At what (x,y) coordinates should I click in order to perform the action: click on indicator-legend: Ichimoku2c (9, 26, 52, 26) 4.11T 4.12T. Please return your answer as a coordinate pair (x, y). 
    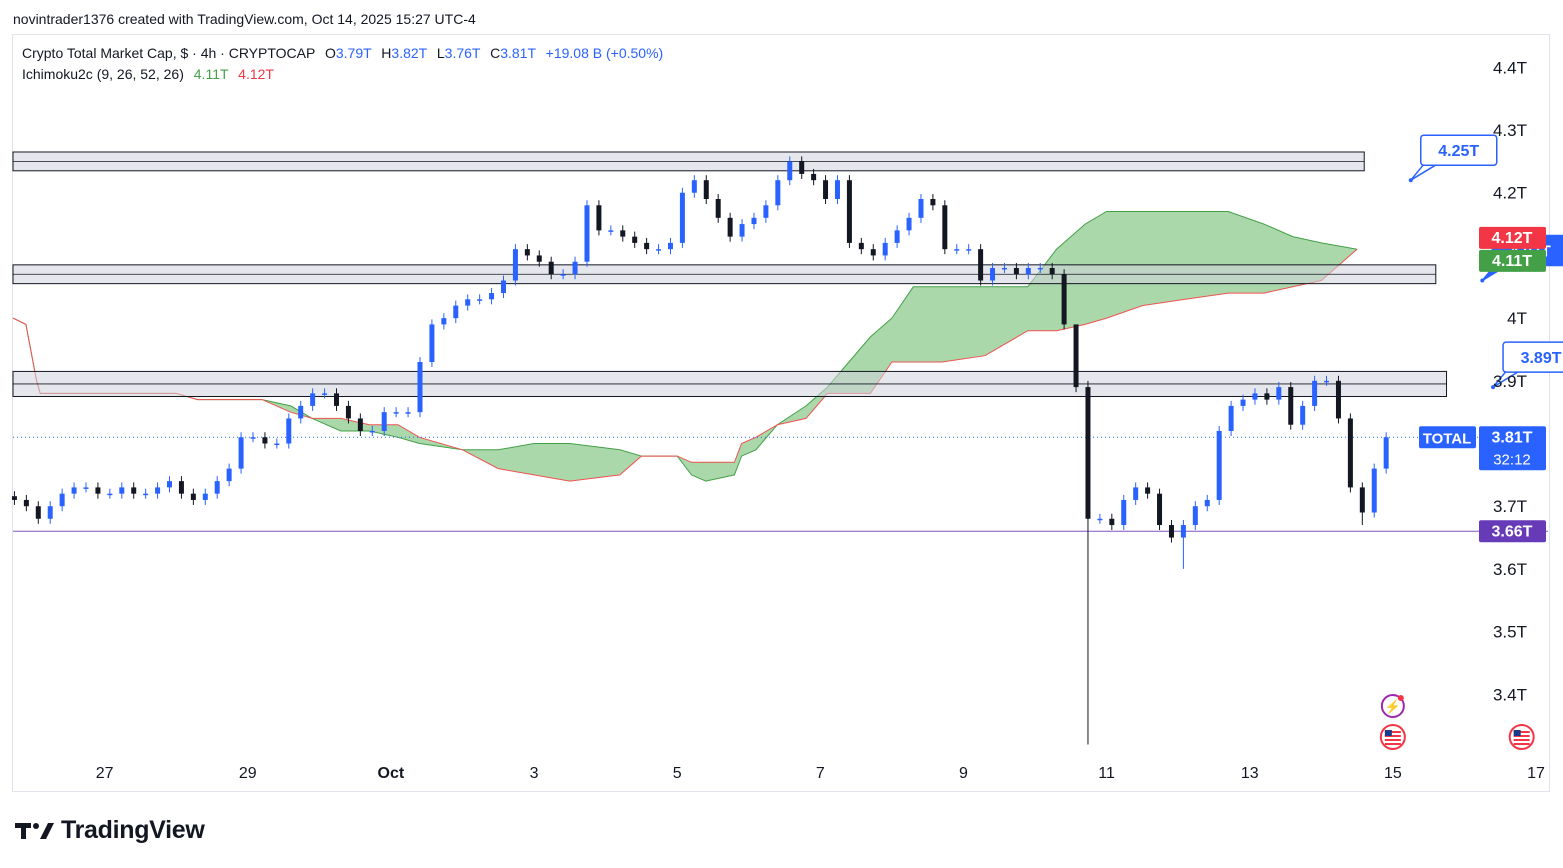
    Looking at the image, I should click on (148, 74).